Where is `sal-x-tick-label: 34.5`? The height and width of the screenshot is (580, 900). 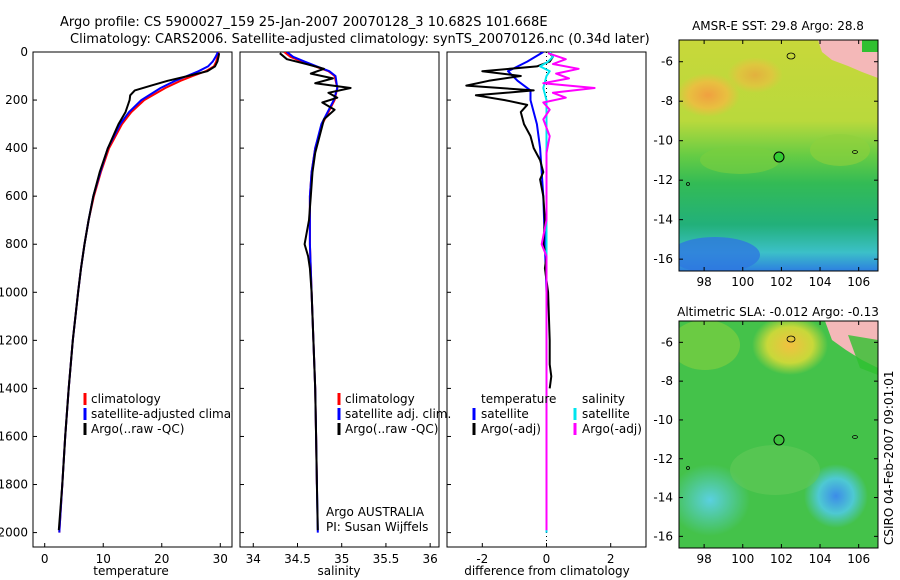
sal-x-tick-label: 34.5 is located at coordinates (297, 559).